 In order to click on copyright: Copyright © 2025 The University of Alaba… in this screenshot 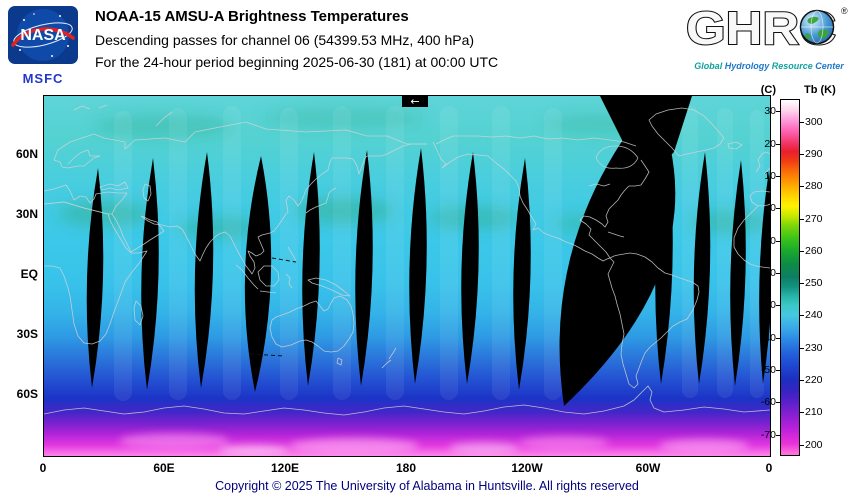, I will do `click(427, 486)`.